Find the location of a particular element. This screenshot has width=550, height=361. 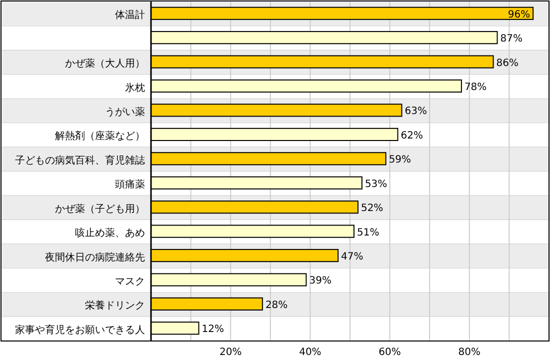

data-label: 78% is located at coordinates (475, 88).